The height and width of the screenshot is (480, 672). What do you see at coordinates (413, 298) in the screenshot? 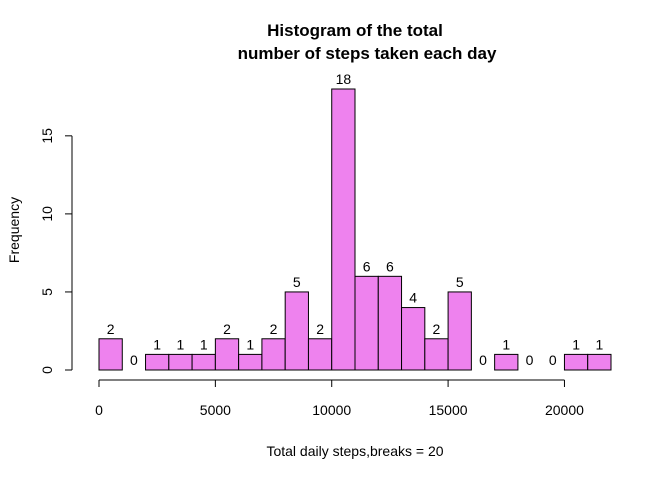
I see `bar-data-label: 4` at bounding box center [413, 298].